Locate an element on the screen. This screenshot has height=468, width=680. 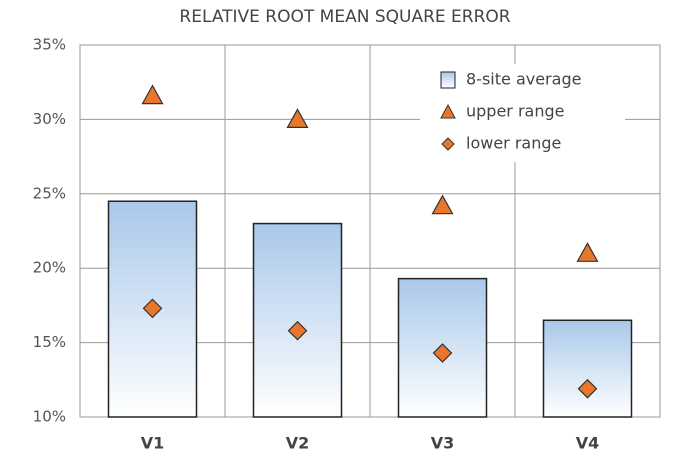
y-tick-label: 25% is located at coordinates (49, 193).